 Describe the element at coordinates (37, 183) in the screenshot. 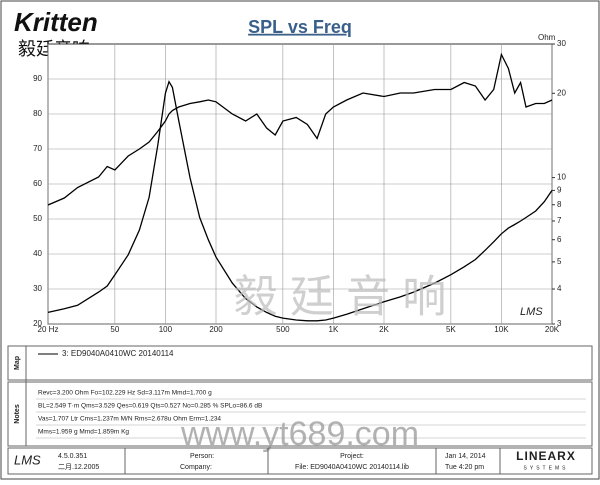

I see `y-tick-label: 60` at that location.